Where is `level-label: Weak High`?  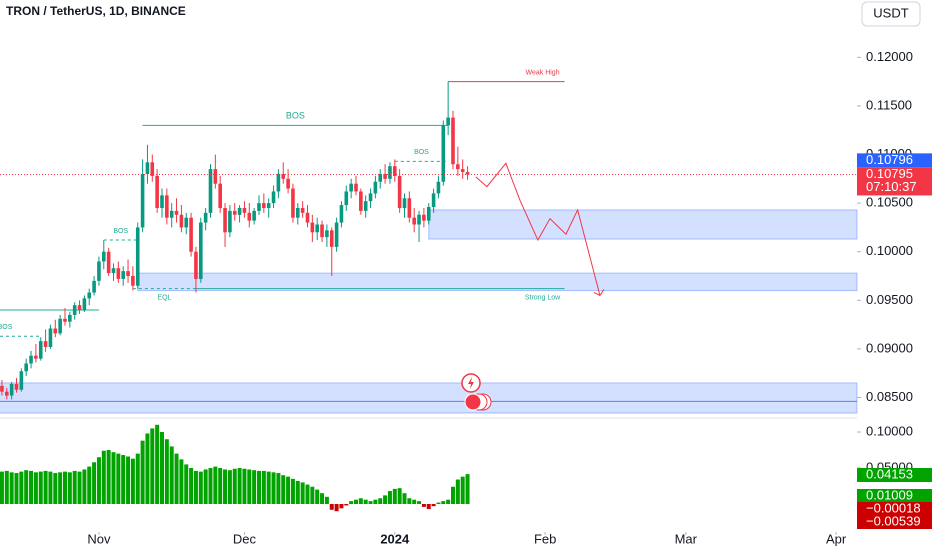
level-label: Weak High is located at coordinates (542, 72).